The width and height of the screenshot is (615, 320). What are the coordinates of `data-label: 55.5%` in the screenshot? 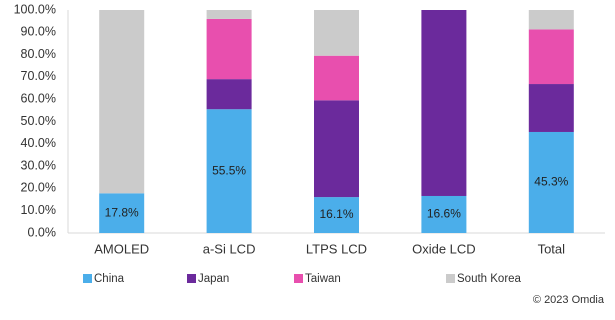 It's located at (229, 170).